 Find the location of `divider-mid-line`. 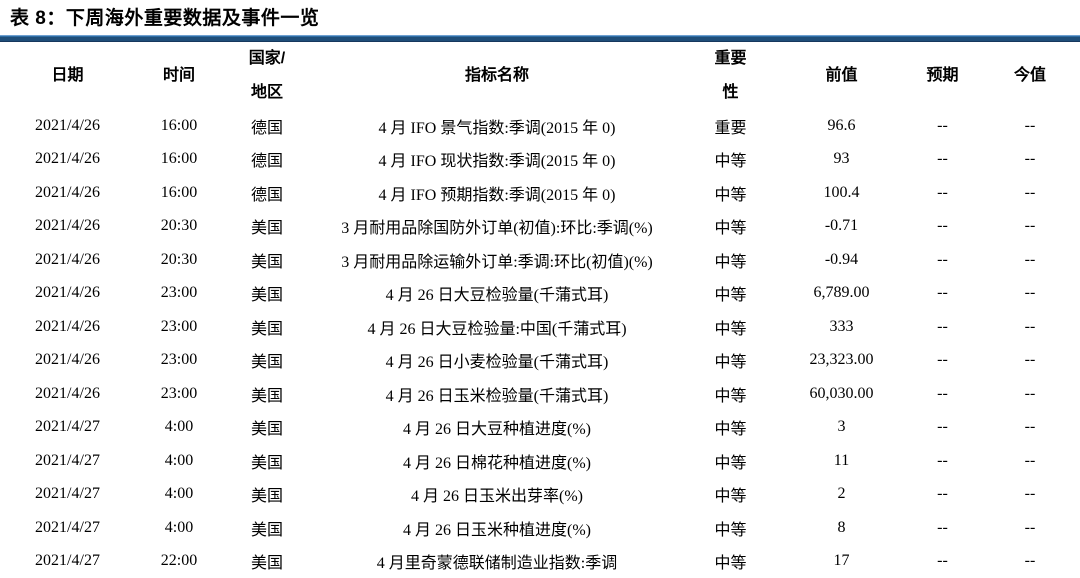

divider-mid-line is located at coordinates (540, 36).